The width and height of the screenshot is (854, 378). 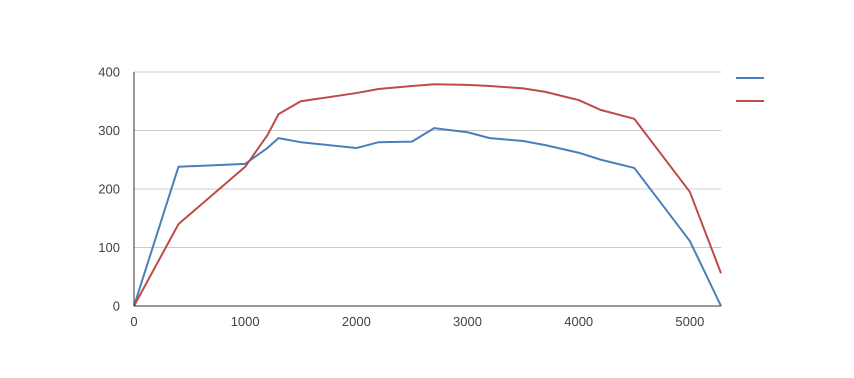 I want to click on x-tick-label: 0, so click(x=134, y=321).